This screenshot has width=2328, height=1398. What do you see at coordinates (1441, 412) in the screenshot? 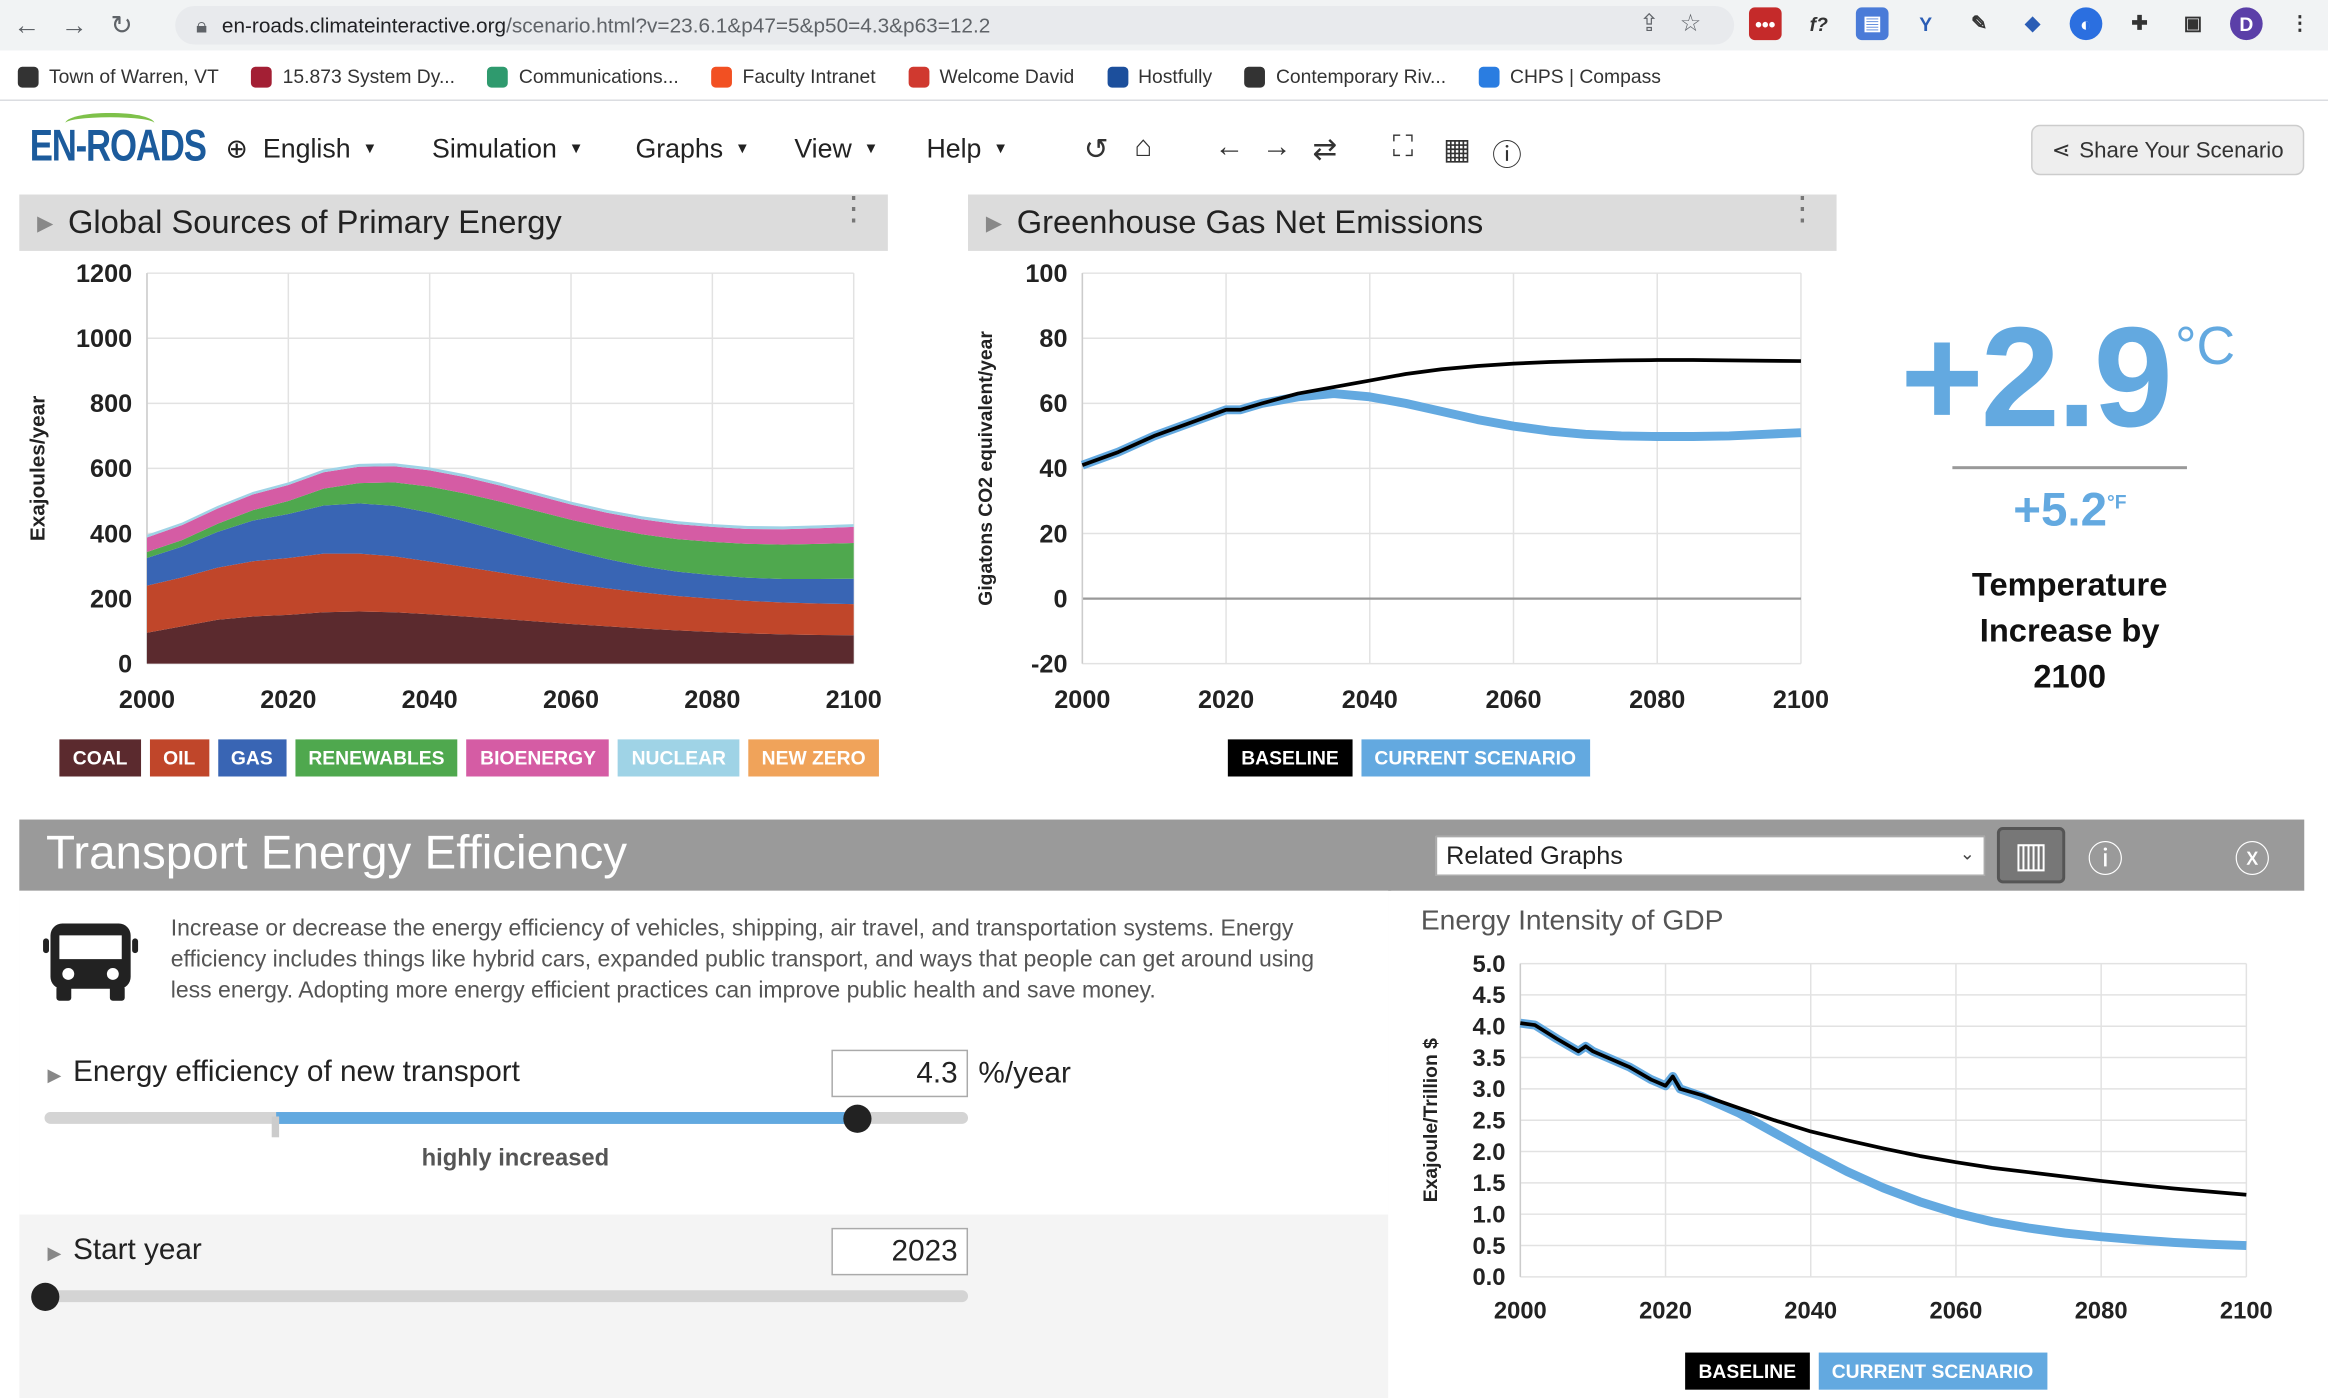
I see `series-line-baseline` at bounding box center [1441, 412].